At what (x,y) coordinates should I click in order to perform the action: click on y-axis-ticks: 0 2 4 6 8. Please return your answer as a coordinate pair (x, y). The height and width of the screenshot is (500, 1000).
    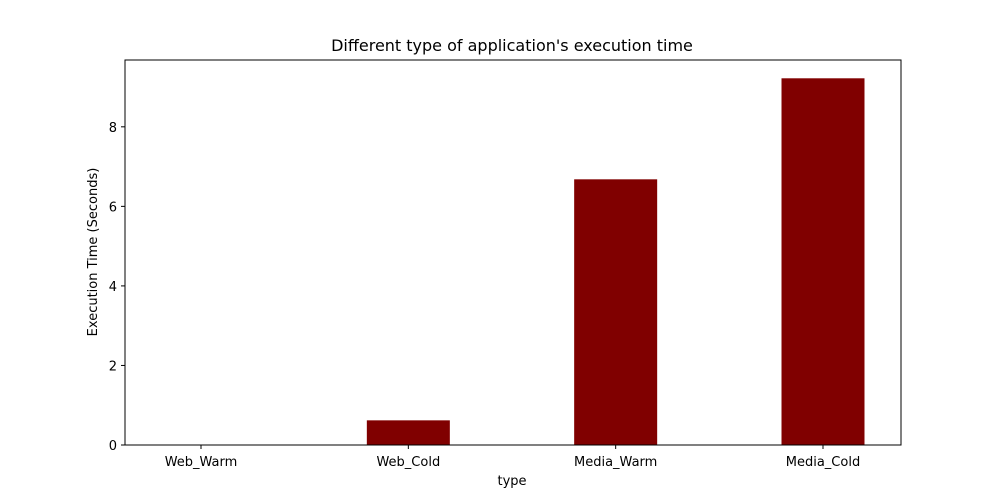
    Looking at the image, I should click on (117, 287).